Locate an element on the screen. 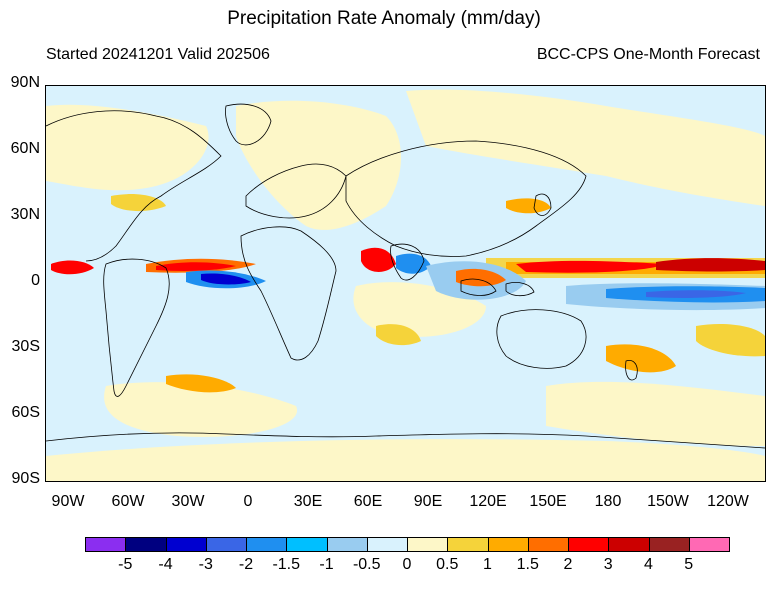  anomaly-positive-south-atlantic-storm is located at coordinates (201, 383).